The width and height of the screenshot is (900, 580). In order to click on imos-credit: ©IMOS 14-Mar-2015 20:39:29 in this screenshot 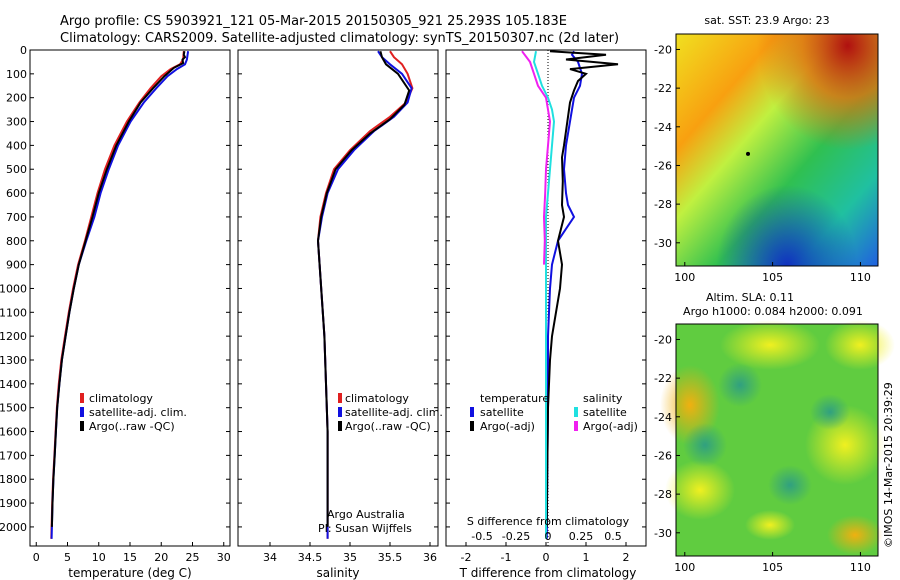, I will do `click(888, 465)`.